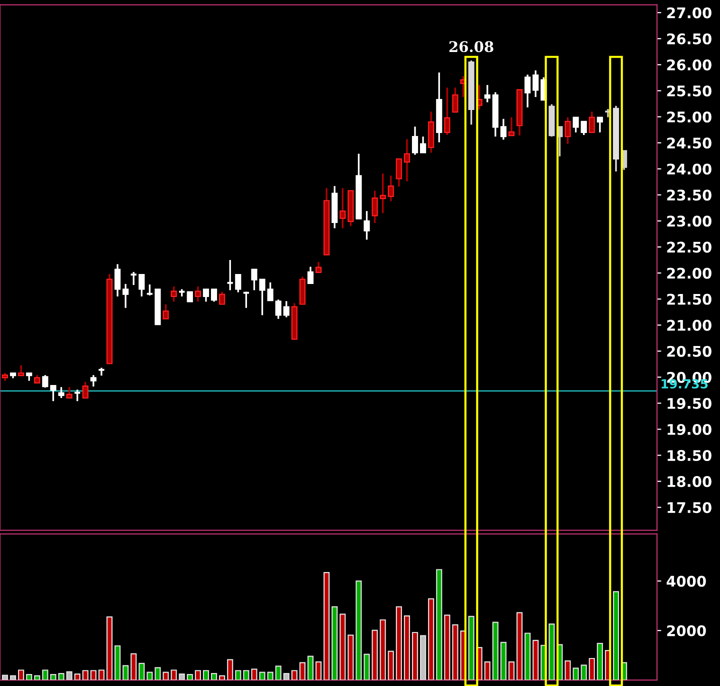 The image size is (720, 686). Describe the element at coordinates (689, 299) in the screenshot. I see `y-tick-label: 21.50` at that location.